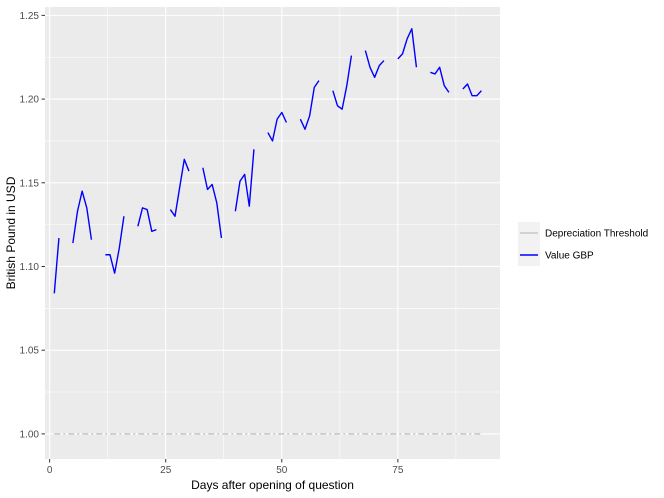 The image size is (664, 498). What do you see at coordinates (272, 485) in the screenshot?
I see `x-axis-title: Days after opening of question` at bounding box center [272, 485].